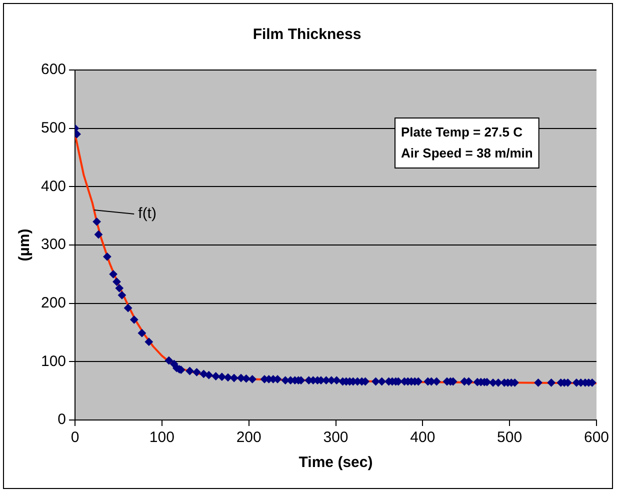 The width and height of the screenshot is (617, 493). I want to click on y-tick-label: 100, so click(53, 361).